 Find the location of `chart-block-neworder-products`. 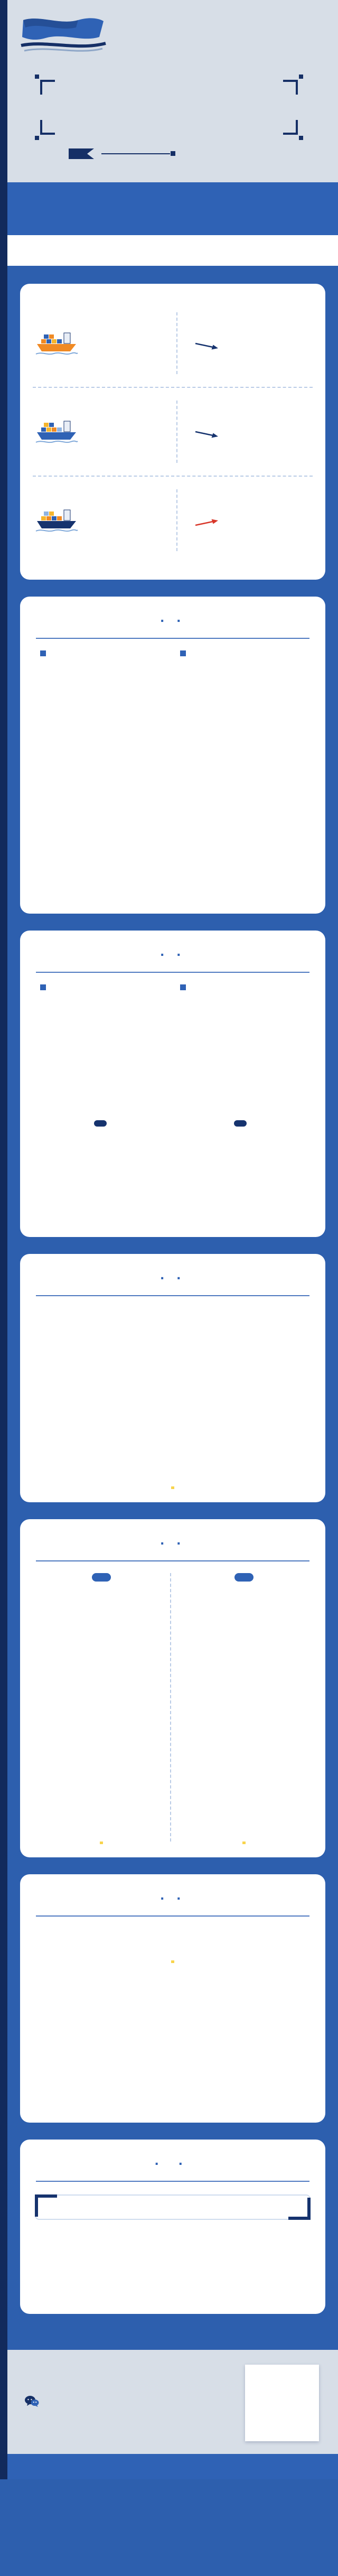

chart-block-neworder-products is located at coordinates (243, 1047).